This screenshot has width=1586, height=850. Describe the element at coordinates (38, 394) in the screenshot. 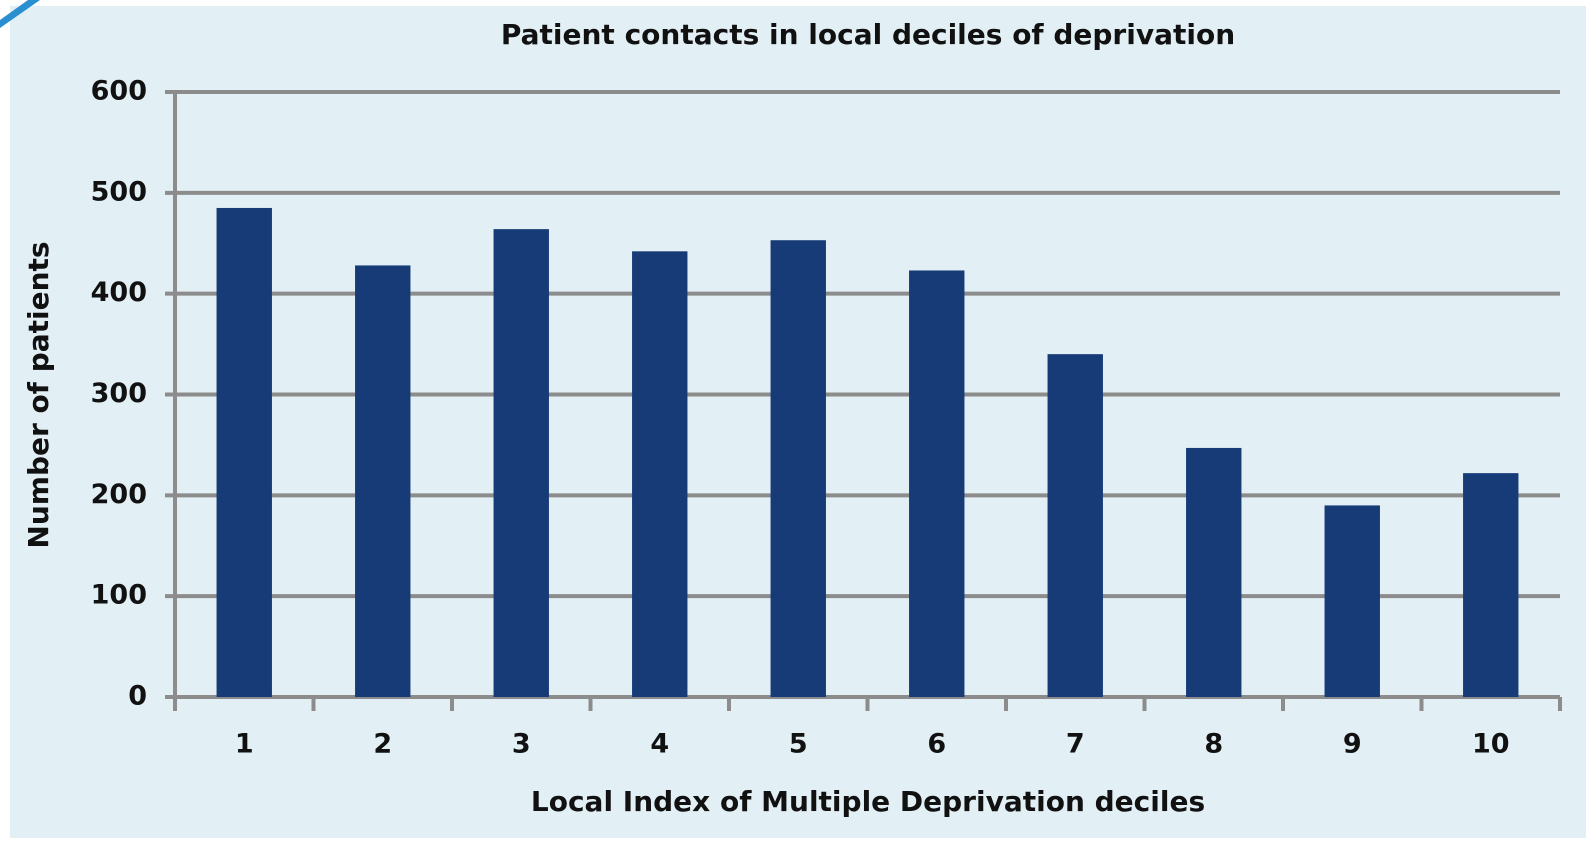

I see `y-axis-title: Number of patients` at that location.